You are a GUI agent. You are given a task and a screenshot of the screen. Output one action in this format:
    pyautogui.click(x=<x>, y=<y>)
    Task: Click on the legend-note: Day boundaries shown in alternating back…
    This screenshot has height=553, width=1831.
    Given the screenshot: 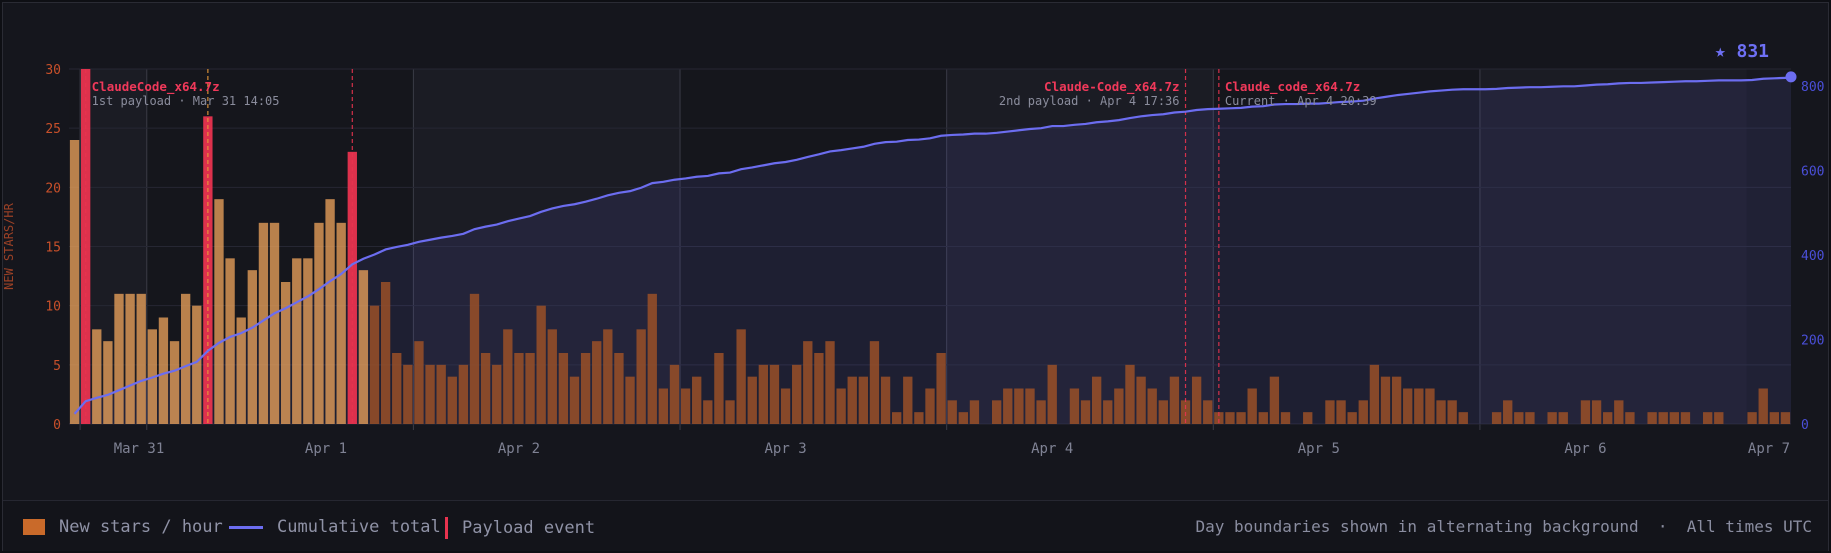 What is the action you would take?
    pyautogui.click(x=1504, y=526)
    